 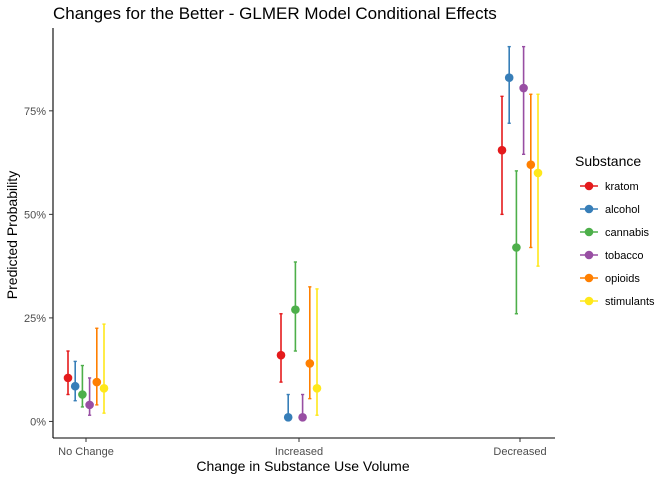 What do you see at coordinates (12, 235) in the screenshot?
I see `y-axis-title: Predicted Probability` at bounding box center [12, 235].